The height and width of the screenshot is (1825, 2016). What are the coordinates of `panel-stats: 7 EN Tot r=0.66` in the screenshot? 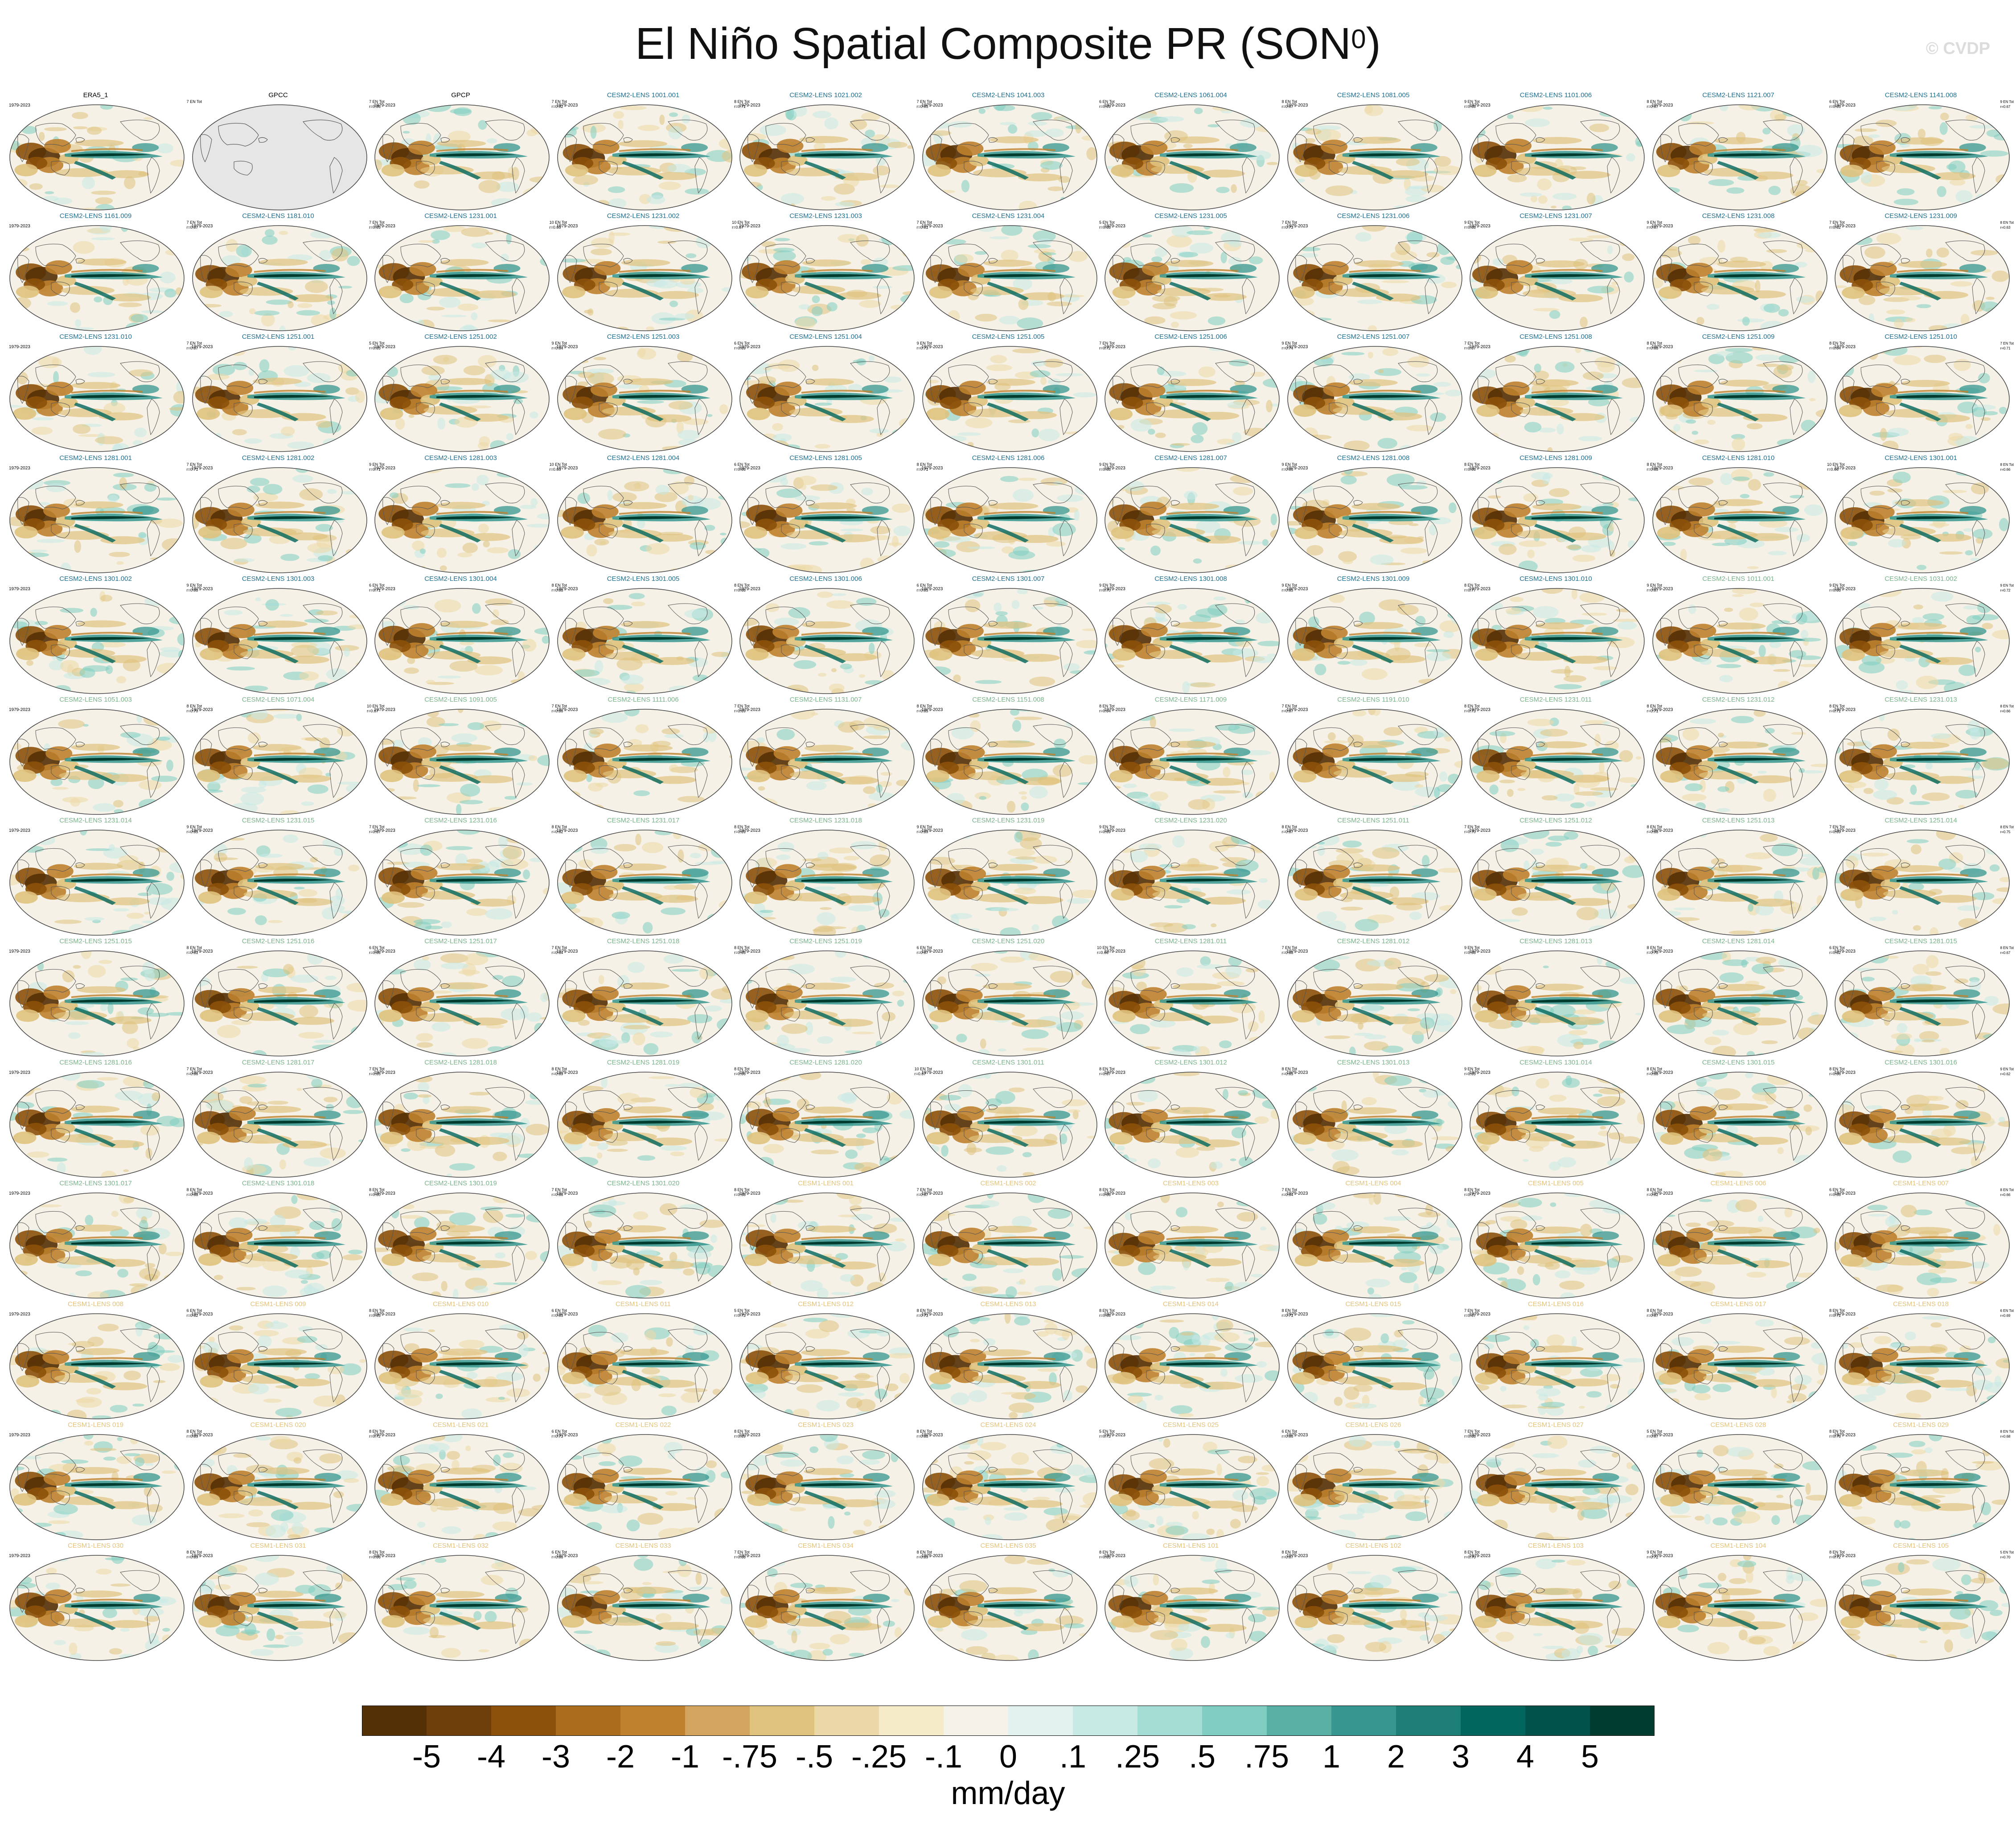 It's located at (559, 1192).